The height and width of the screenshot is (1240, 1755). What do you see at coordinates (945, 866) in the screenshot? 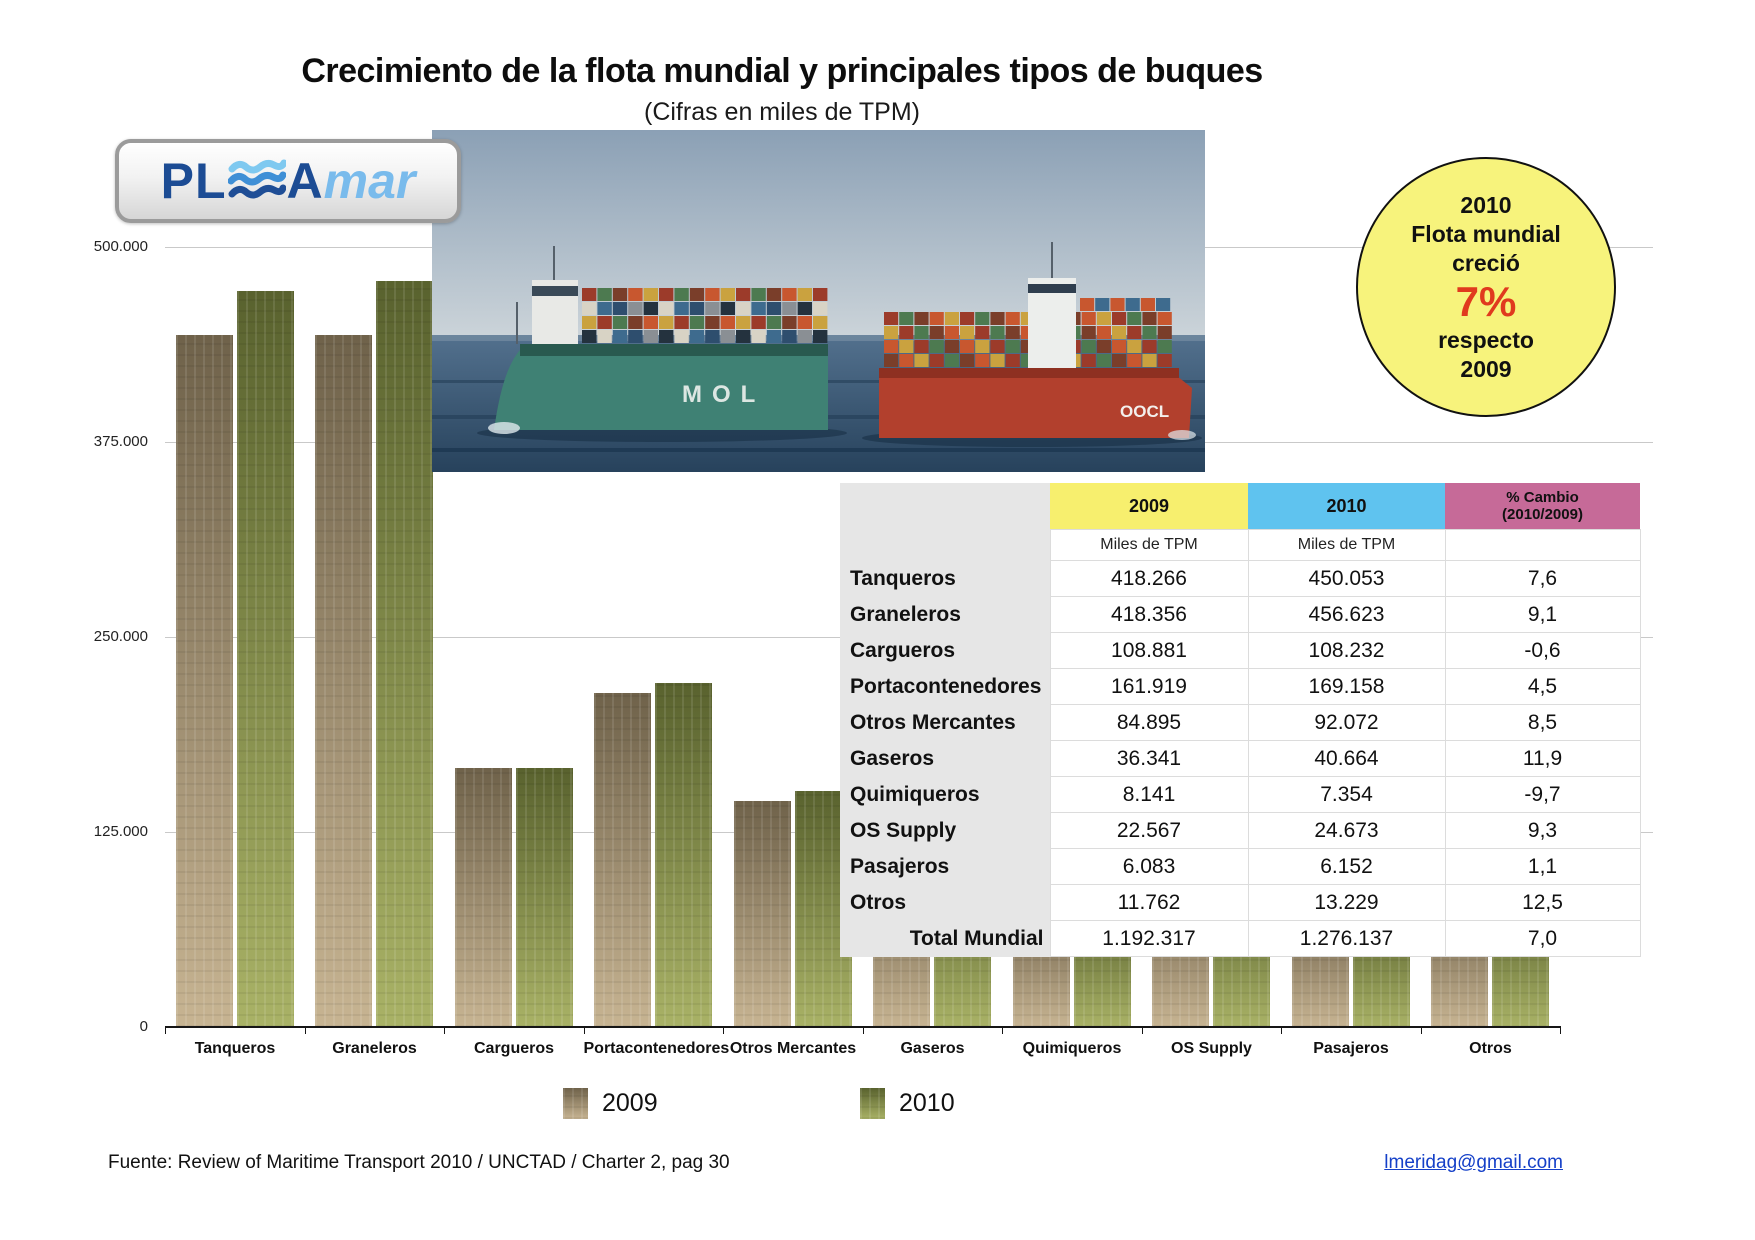
I see `row-label: Pasajeros` at bounding box center [945, 866].